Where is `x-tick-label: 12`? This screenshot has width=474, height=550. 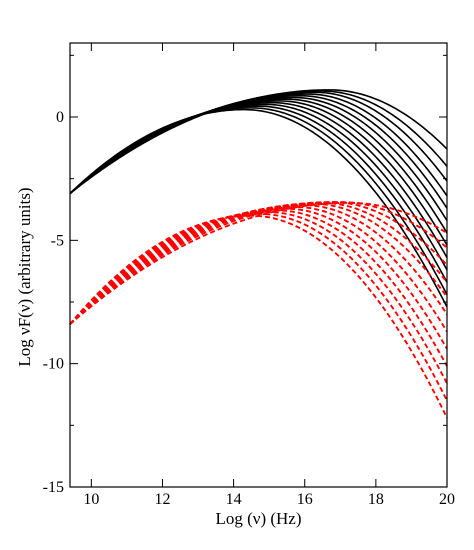 x-tick-label: 12 is located at coordinates (162, 499).